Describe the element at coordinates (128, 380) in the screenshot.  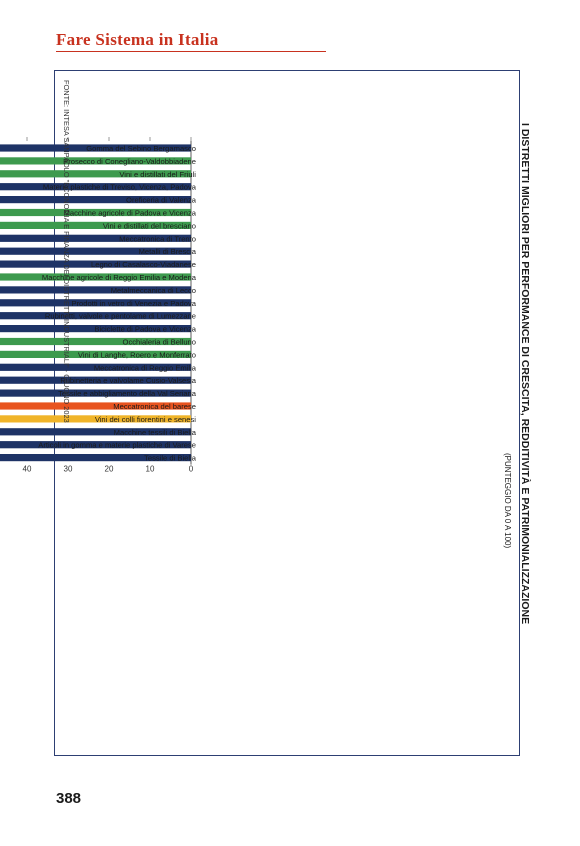
I see `category-label: Rubinetteria e valvolame Cusio-Valsesia` at that location.